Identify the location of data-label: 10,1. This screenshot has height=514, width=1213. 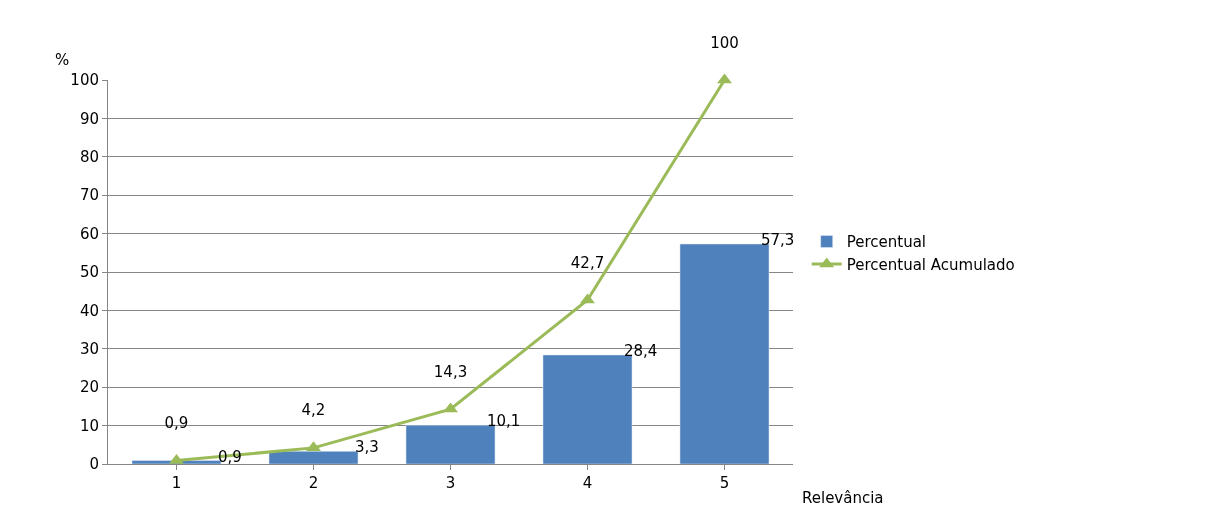
(504, 421).